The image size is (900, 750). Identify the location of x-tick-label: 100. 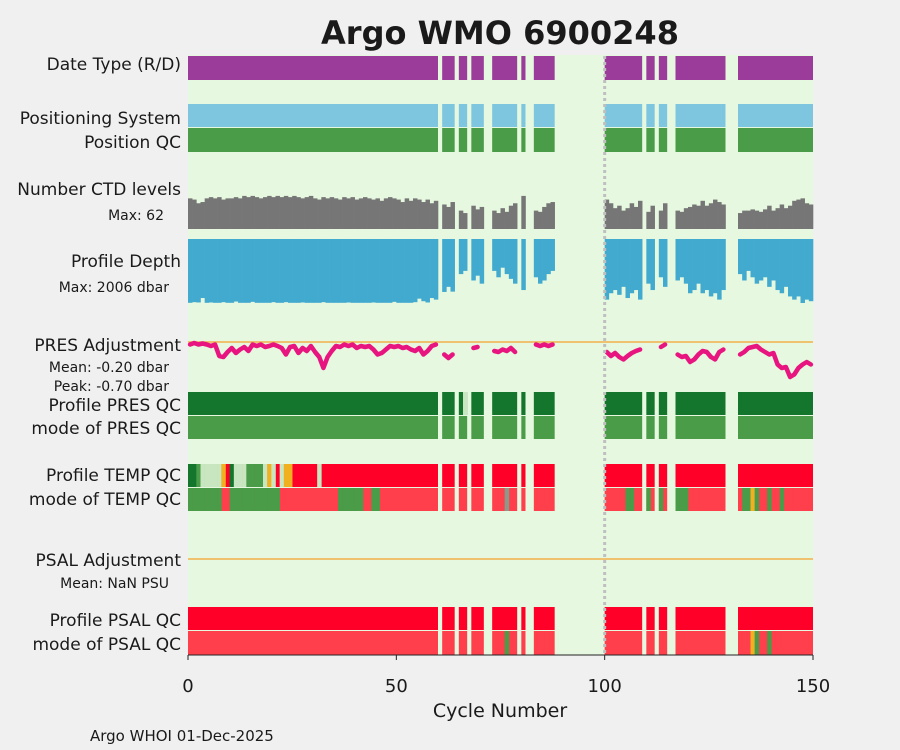
(604, 686).